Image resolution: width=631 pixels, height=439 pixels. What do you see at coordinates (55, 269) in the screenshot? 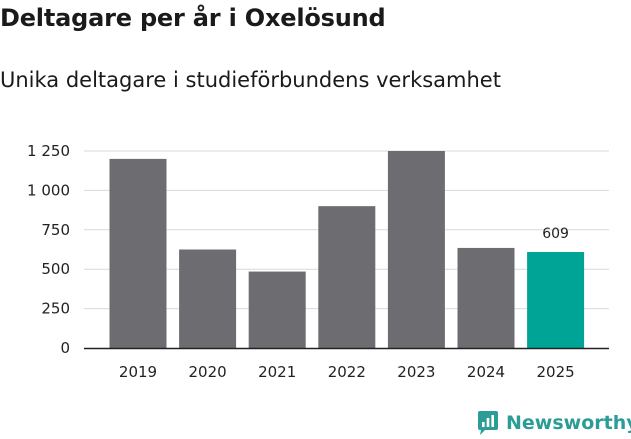
I see `y-tick-label: 500` at bounding box center [55, 269].